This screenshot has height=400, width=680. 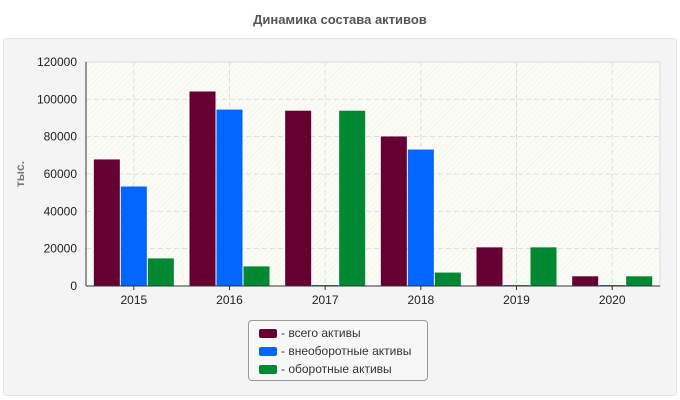 I want to click on legend-label: - внеоборотные активы, so click(x=346, y=351).